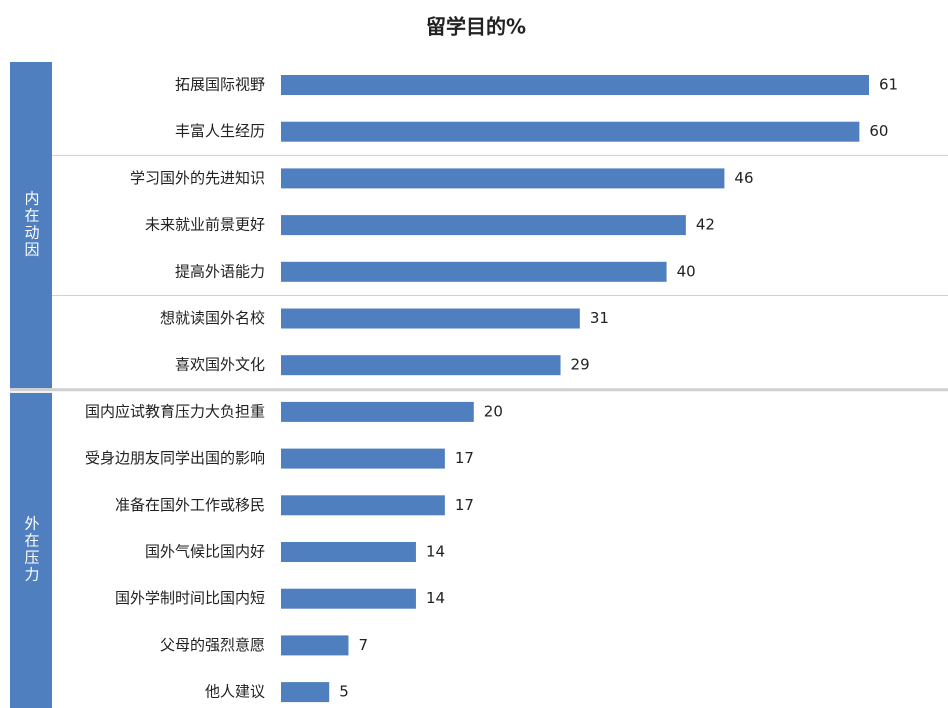  Describe the element at coordinates (599, 318) in the screenshot. I see `value-label: 31` at that location.